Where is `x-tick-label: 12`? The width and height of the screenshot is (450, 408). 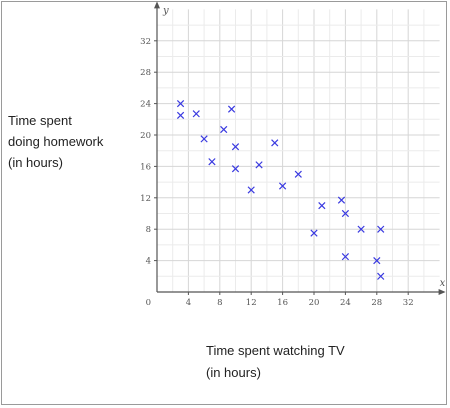 x-tick-label: 12 is located at coordinates (251, 303).